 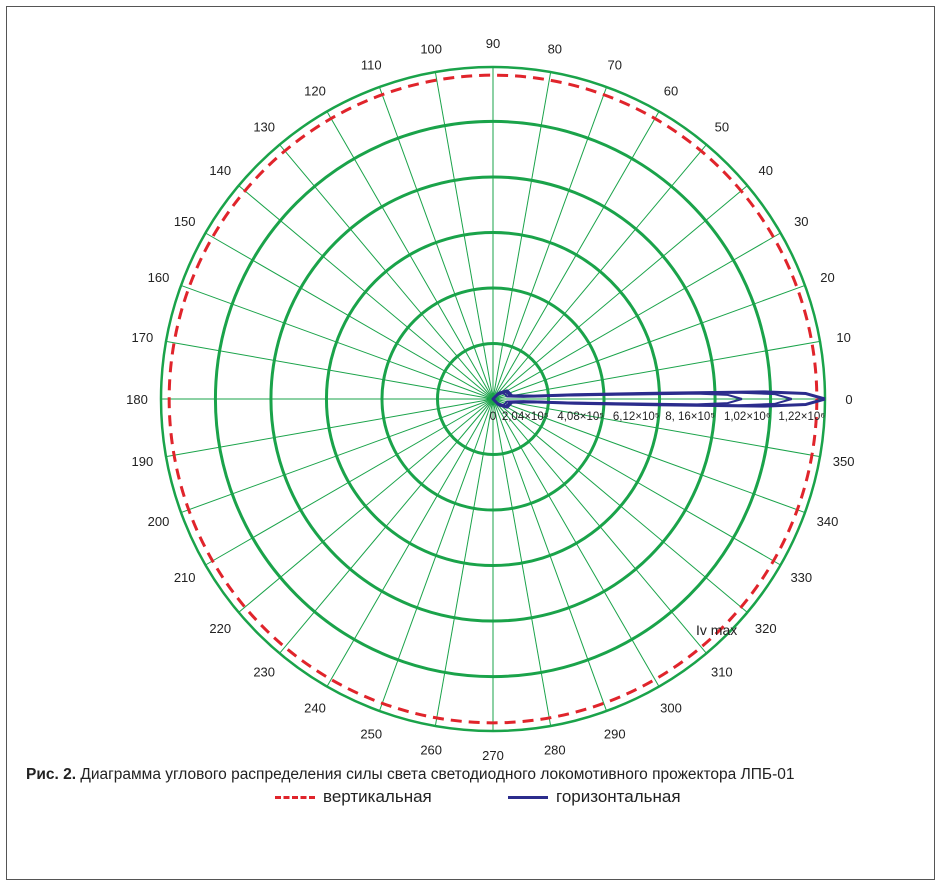 I want to click on angle-label-100: 100, so click(x=431, y=48).